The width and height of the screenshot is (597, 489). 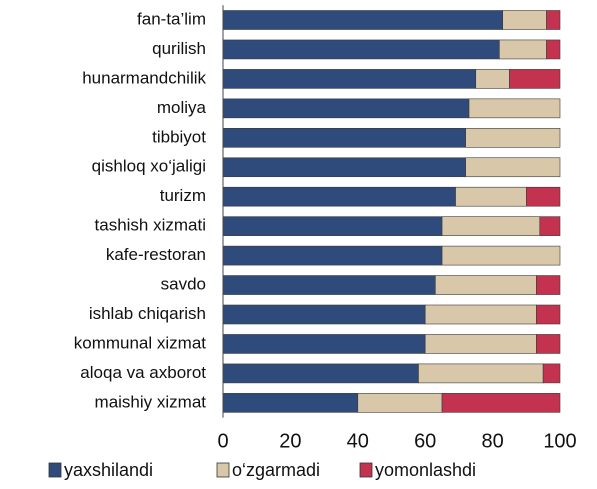 What do you see at coordinates (150, 225) in the screenshot?
I see `category-label: tashish xizmati` at bounding box center [150, 225].